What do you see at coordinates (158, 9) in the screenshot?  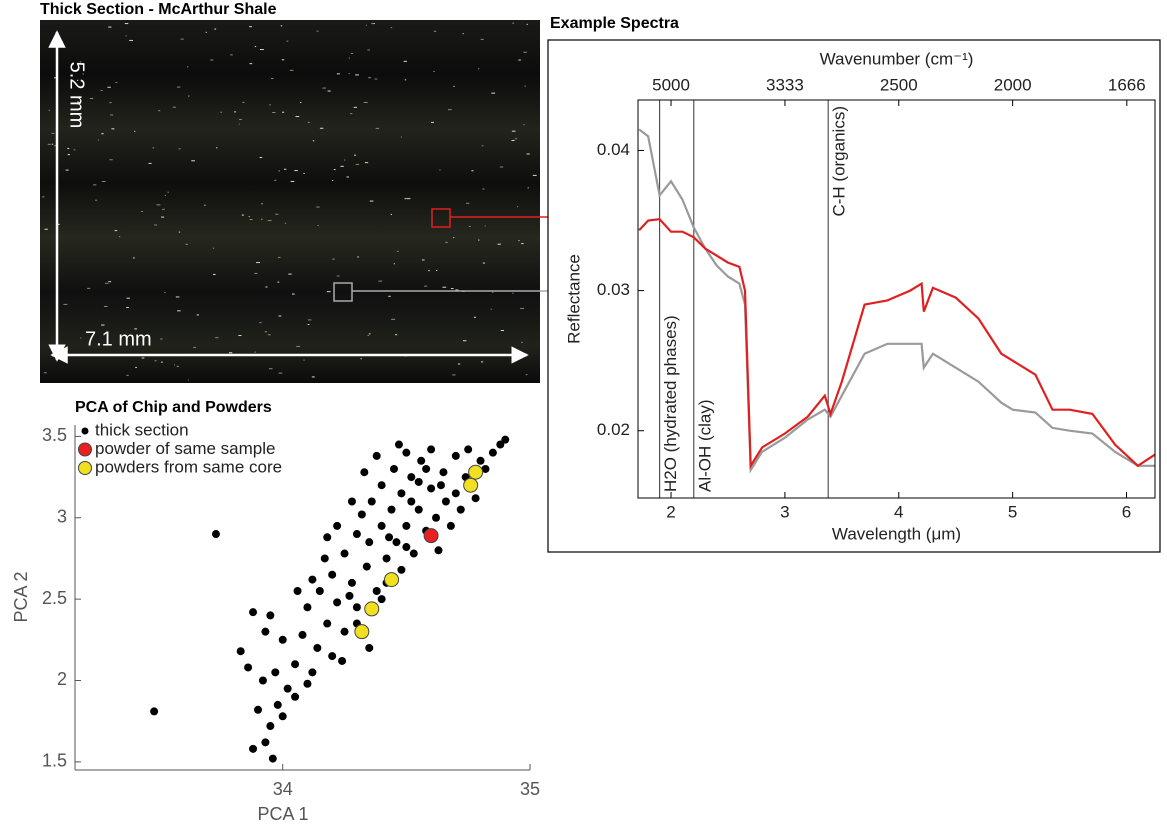 I see `image-title: Thick Section - McArthur Shale` at bounding box center [158, 9].